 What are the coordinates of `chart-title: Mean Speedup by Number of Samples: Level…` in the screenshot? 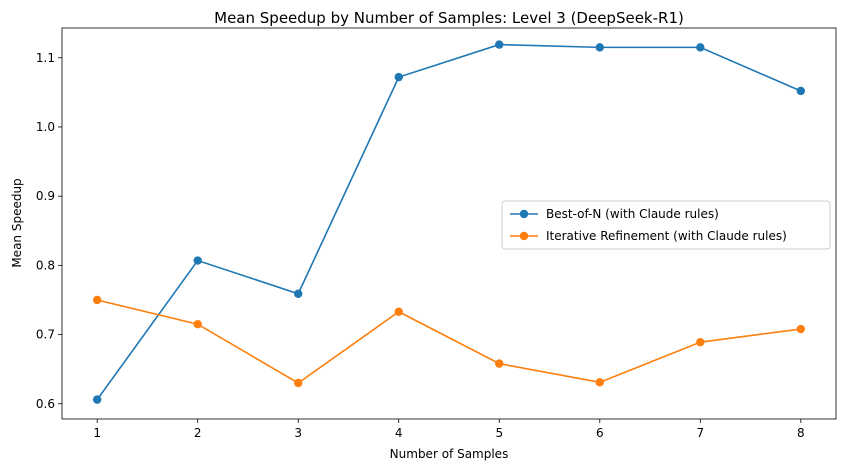 It's located at (449, 18).